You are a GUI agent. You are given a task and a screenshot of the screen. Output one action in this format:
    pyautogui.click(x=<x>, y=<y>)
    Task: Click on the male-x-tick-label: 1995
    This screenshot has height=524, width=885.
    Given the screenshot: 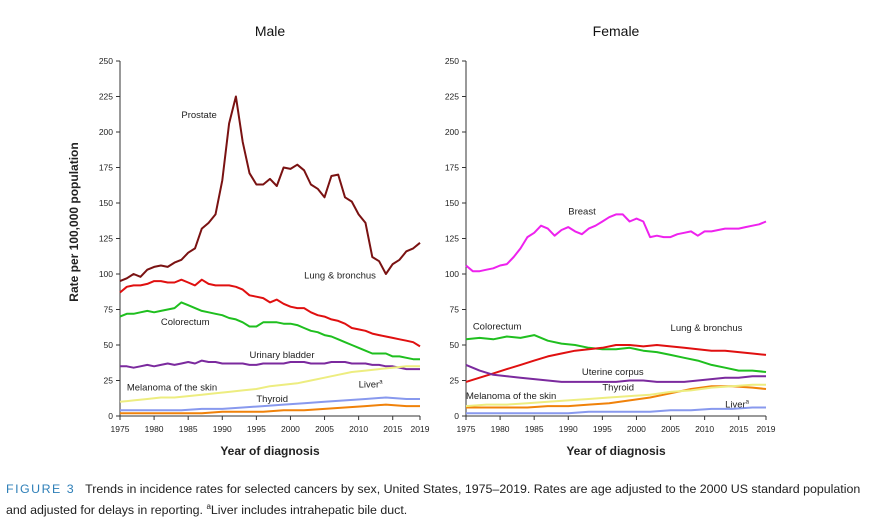 What is the action you would take?
    pyautogui.click(x=256, y=429)
    